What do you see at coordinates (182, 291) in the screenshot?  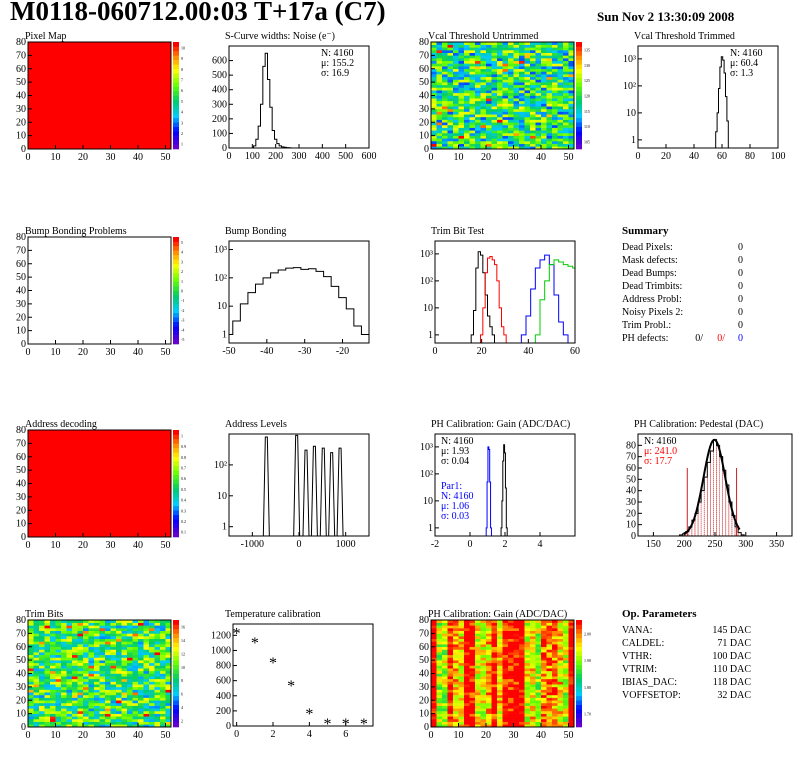 I see `palette-label: 0` at bounding box center [182, 291].